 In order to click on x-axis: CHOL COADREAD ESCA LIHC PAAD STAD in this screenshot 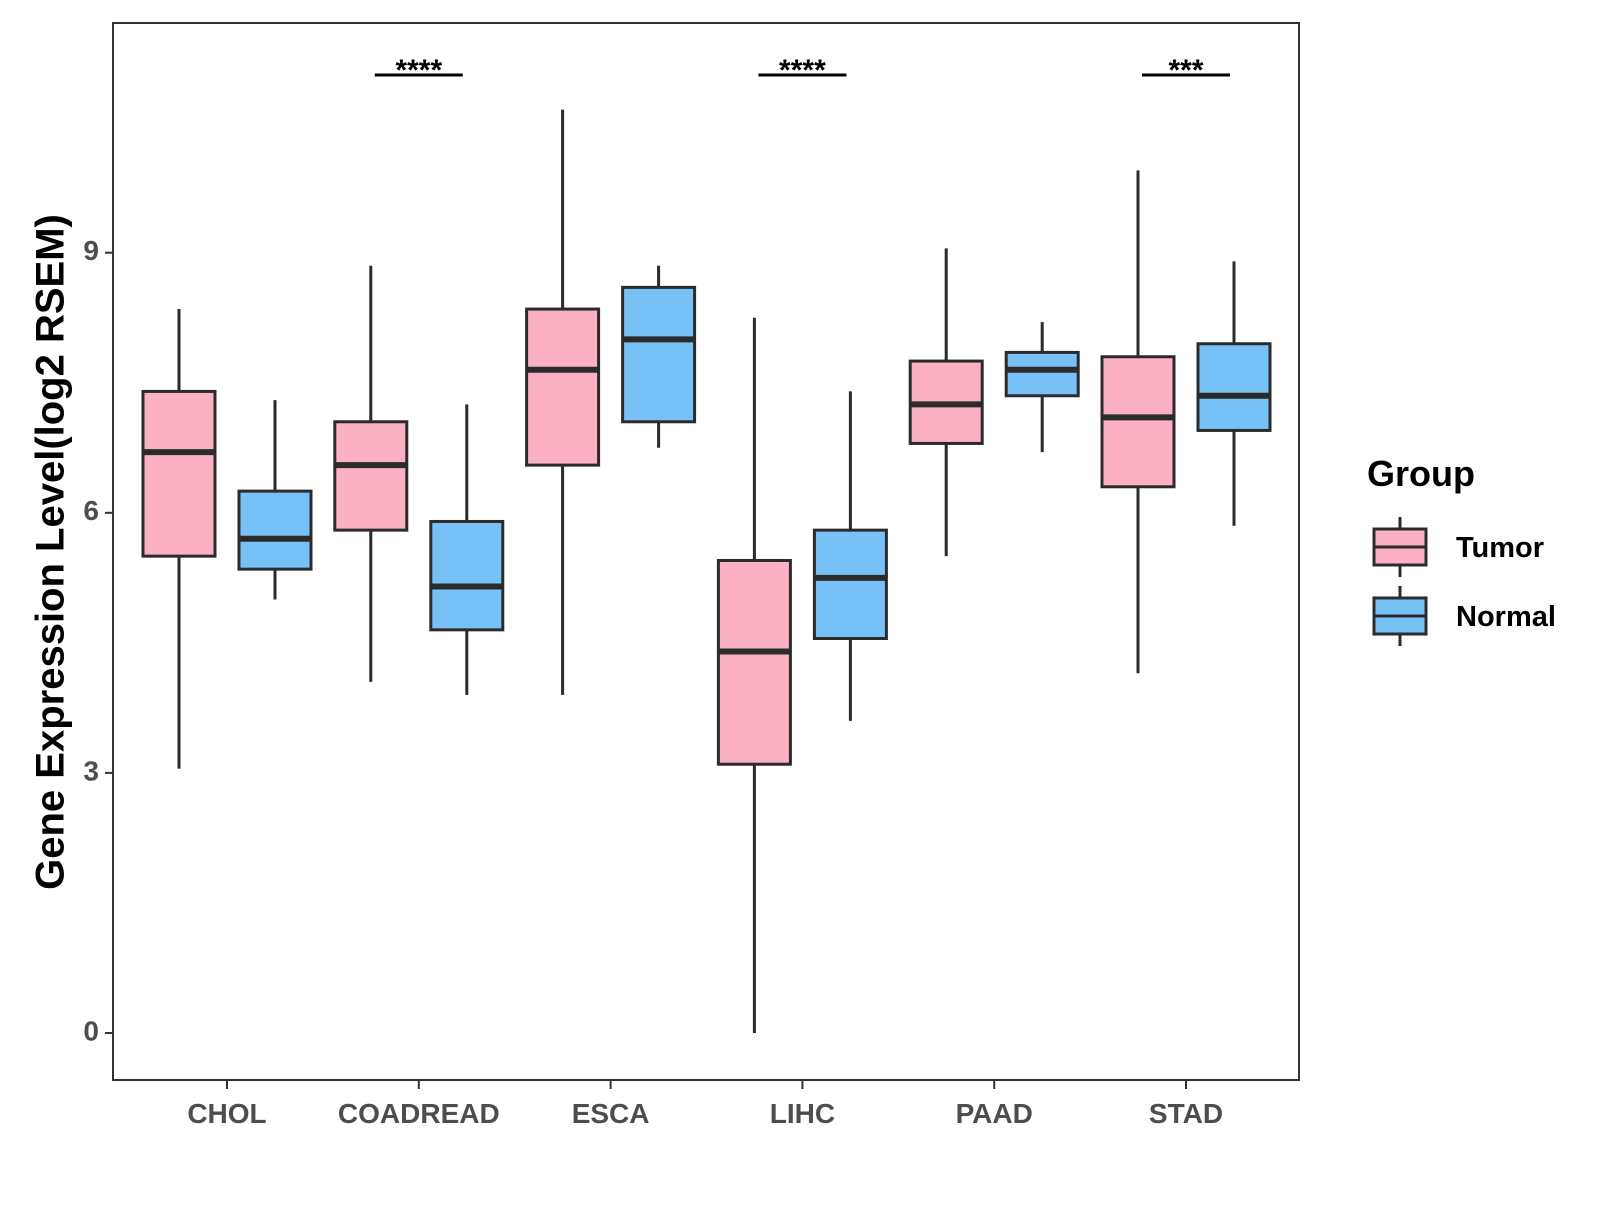, I will do `click(705, 1104)`.